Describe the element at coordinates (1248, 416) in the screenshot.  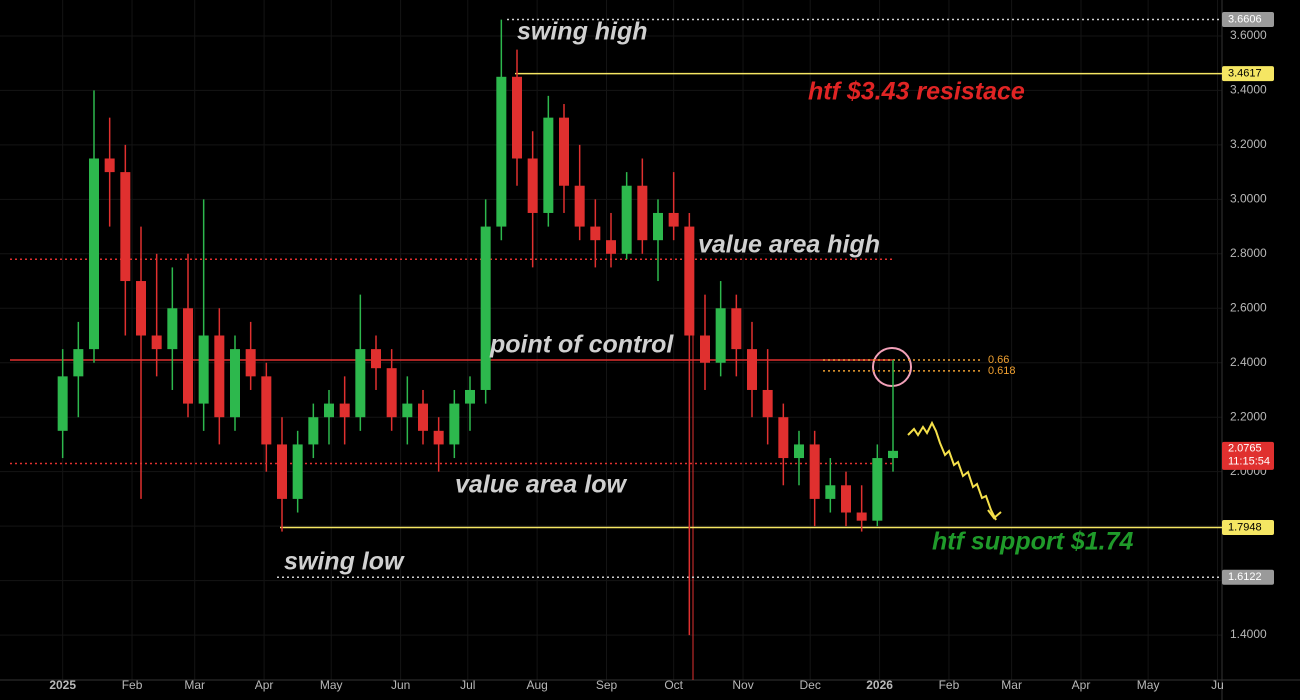
I see `y-tick-label: 2.2000` at that location.